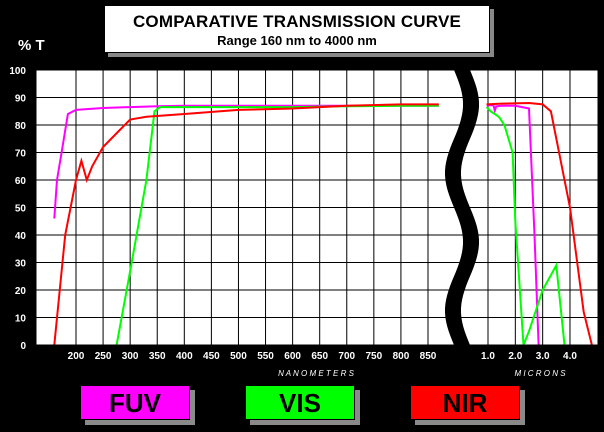  What do you see at coordinates (374, 356) in the screenshot?
I see `x-tick-label: 750` at bounding box center [374, 356].